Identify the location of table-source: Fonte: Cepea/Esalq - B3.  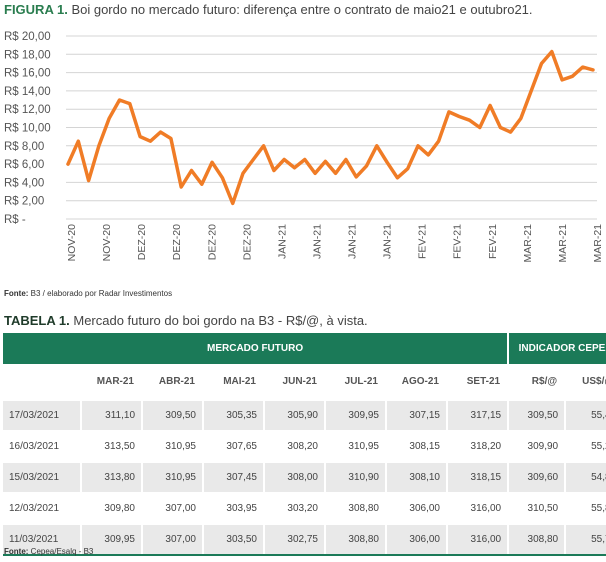
(48, 551).